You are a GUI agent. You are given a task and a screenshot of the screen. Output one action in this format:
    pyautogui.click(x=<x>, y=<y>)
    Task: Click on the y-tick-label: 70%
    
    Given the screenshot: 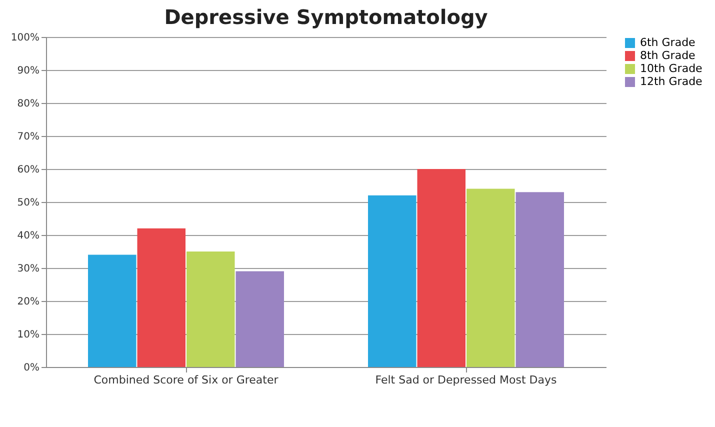 What is the action you would take?
    pyautogui.click(x=28, y=137)
    